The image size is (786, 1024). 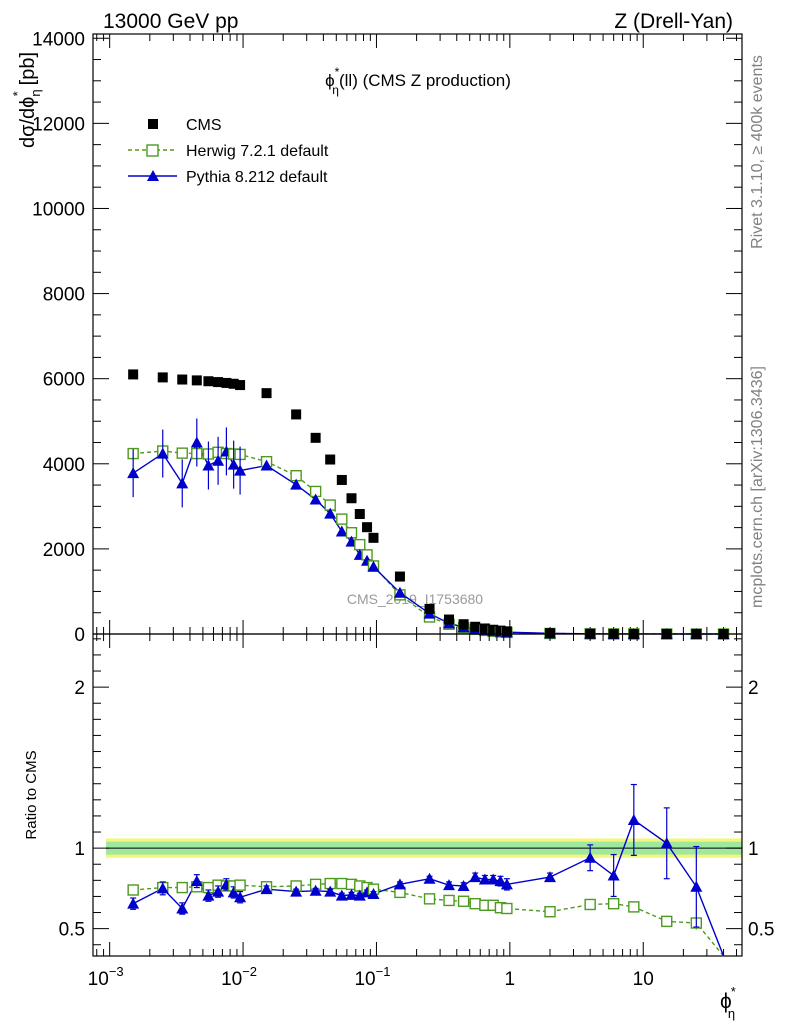 I want to click on y-tick-label: 4000, so click(x=64, y=465).